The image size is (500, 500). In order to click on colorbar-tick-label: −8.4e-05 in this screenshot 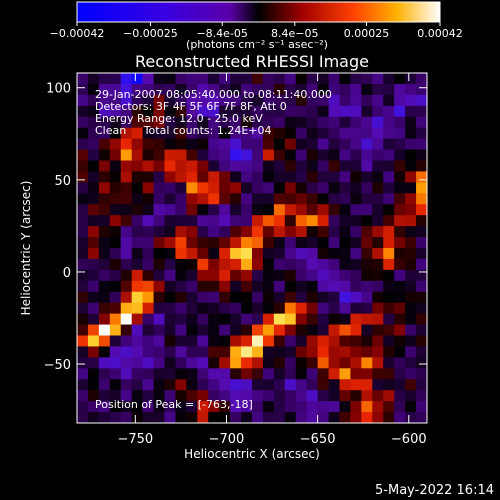, I will do `click(221, 33)`.